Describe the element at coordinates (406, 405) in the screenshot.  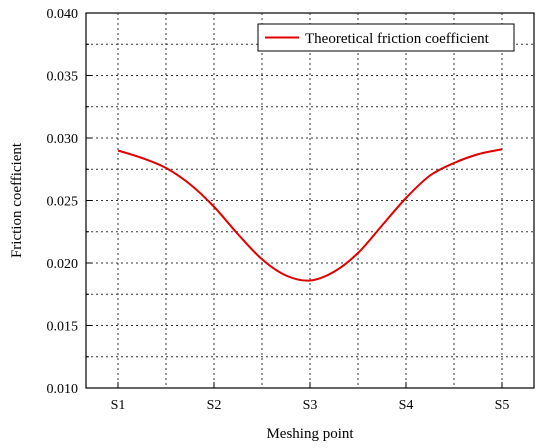
I see `x-tick-label: S4` at that location.